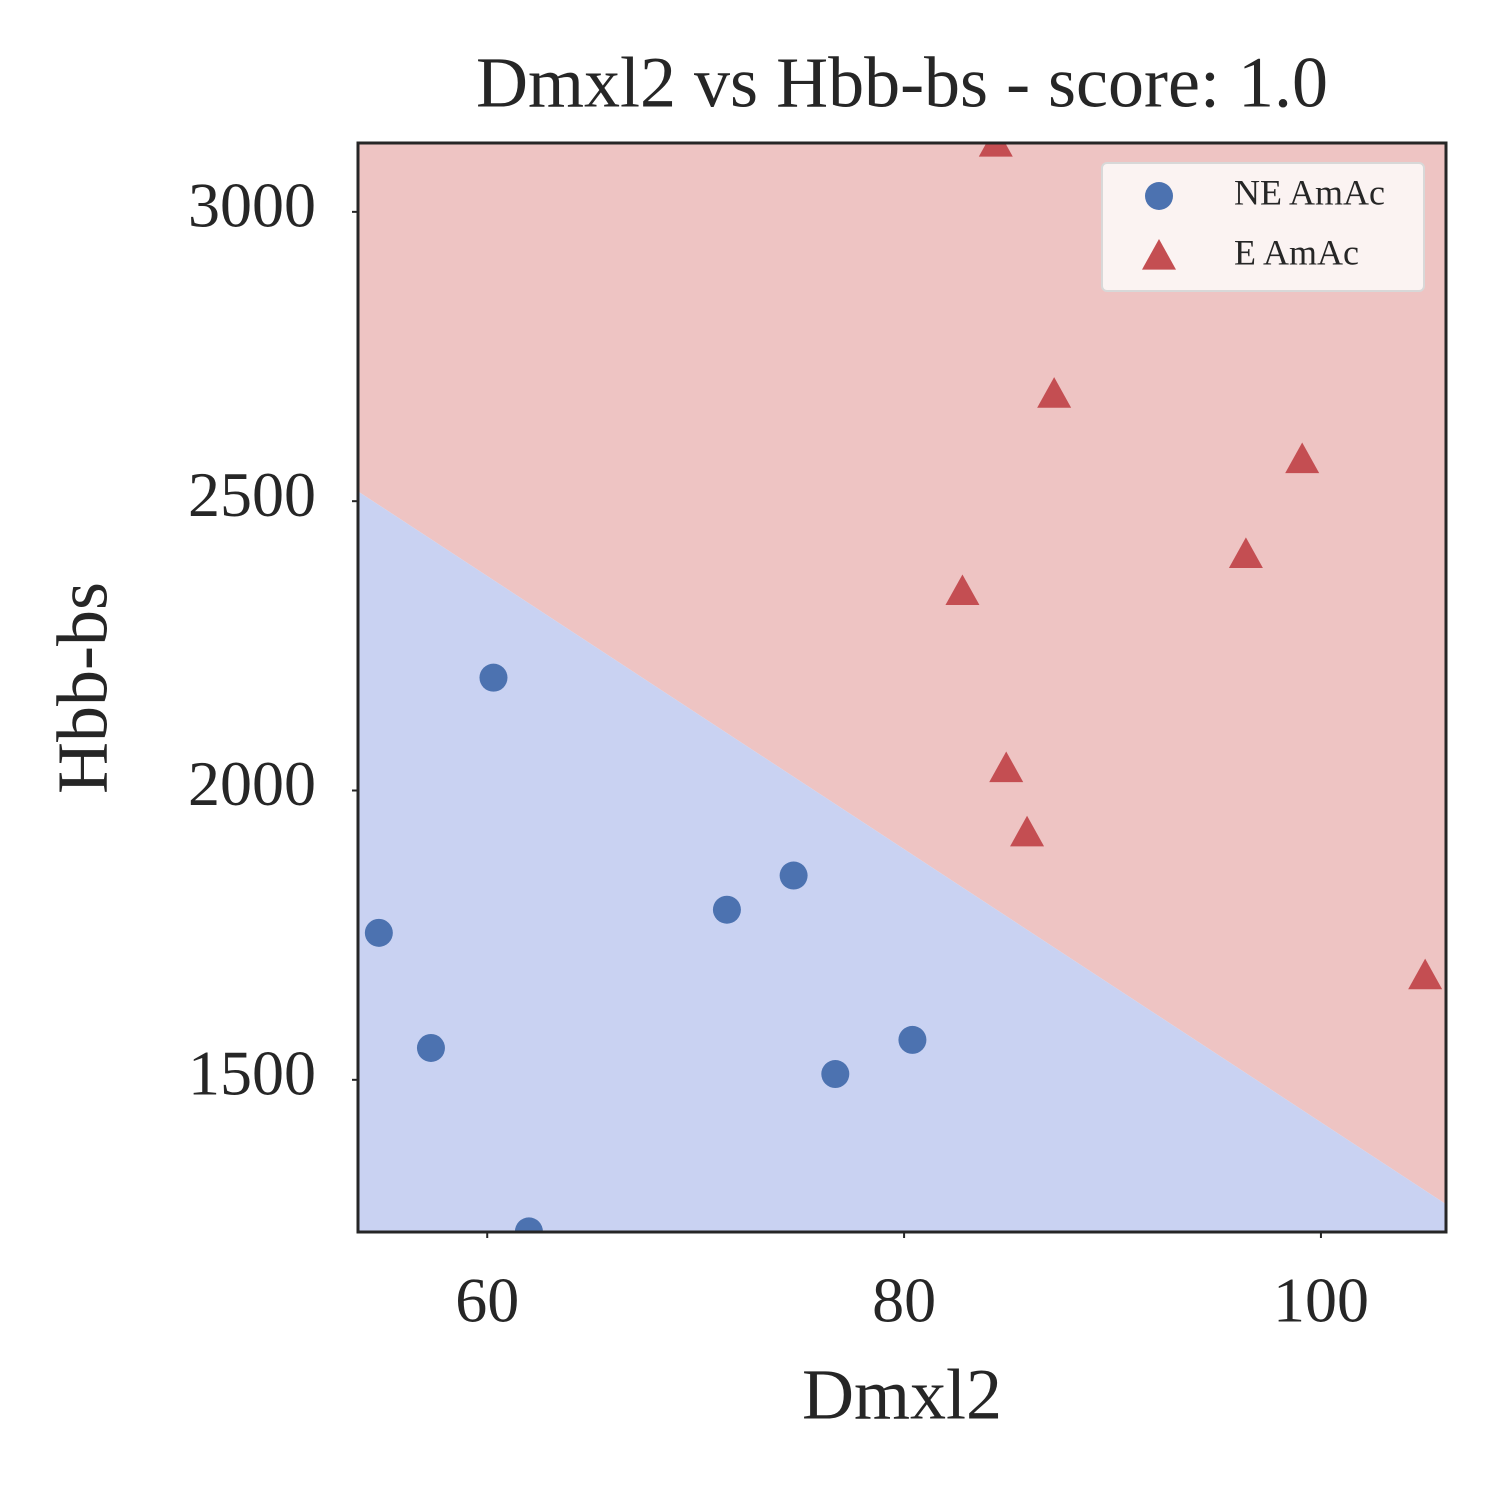 Image resolution: width=1500 pixels, height=1500 pixels. What do you see at coordinates (1321, 1300) in the screenshot?
I see `x-tick-label: 100` at bounding box center [1321, 1300].